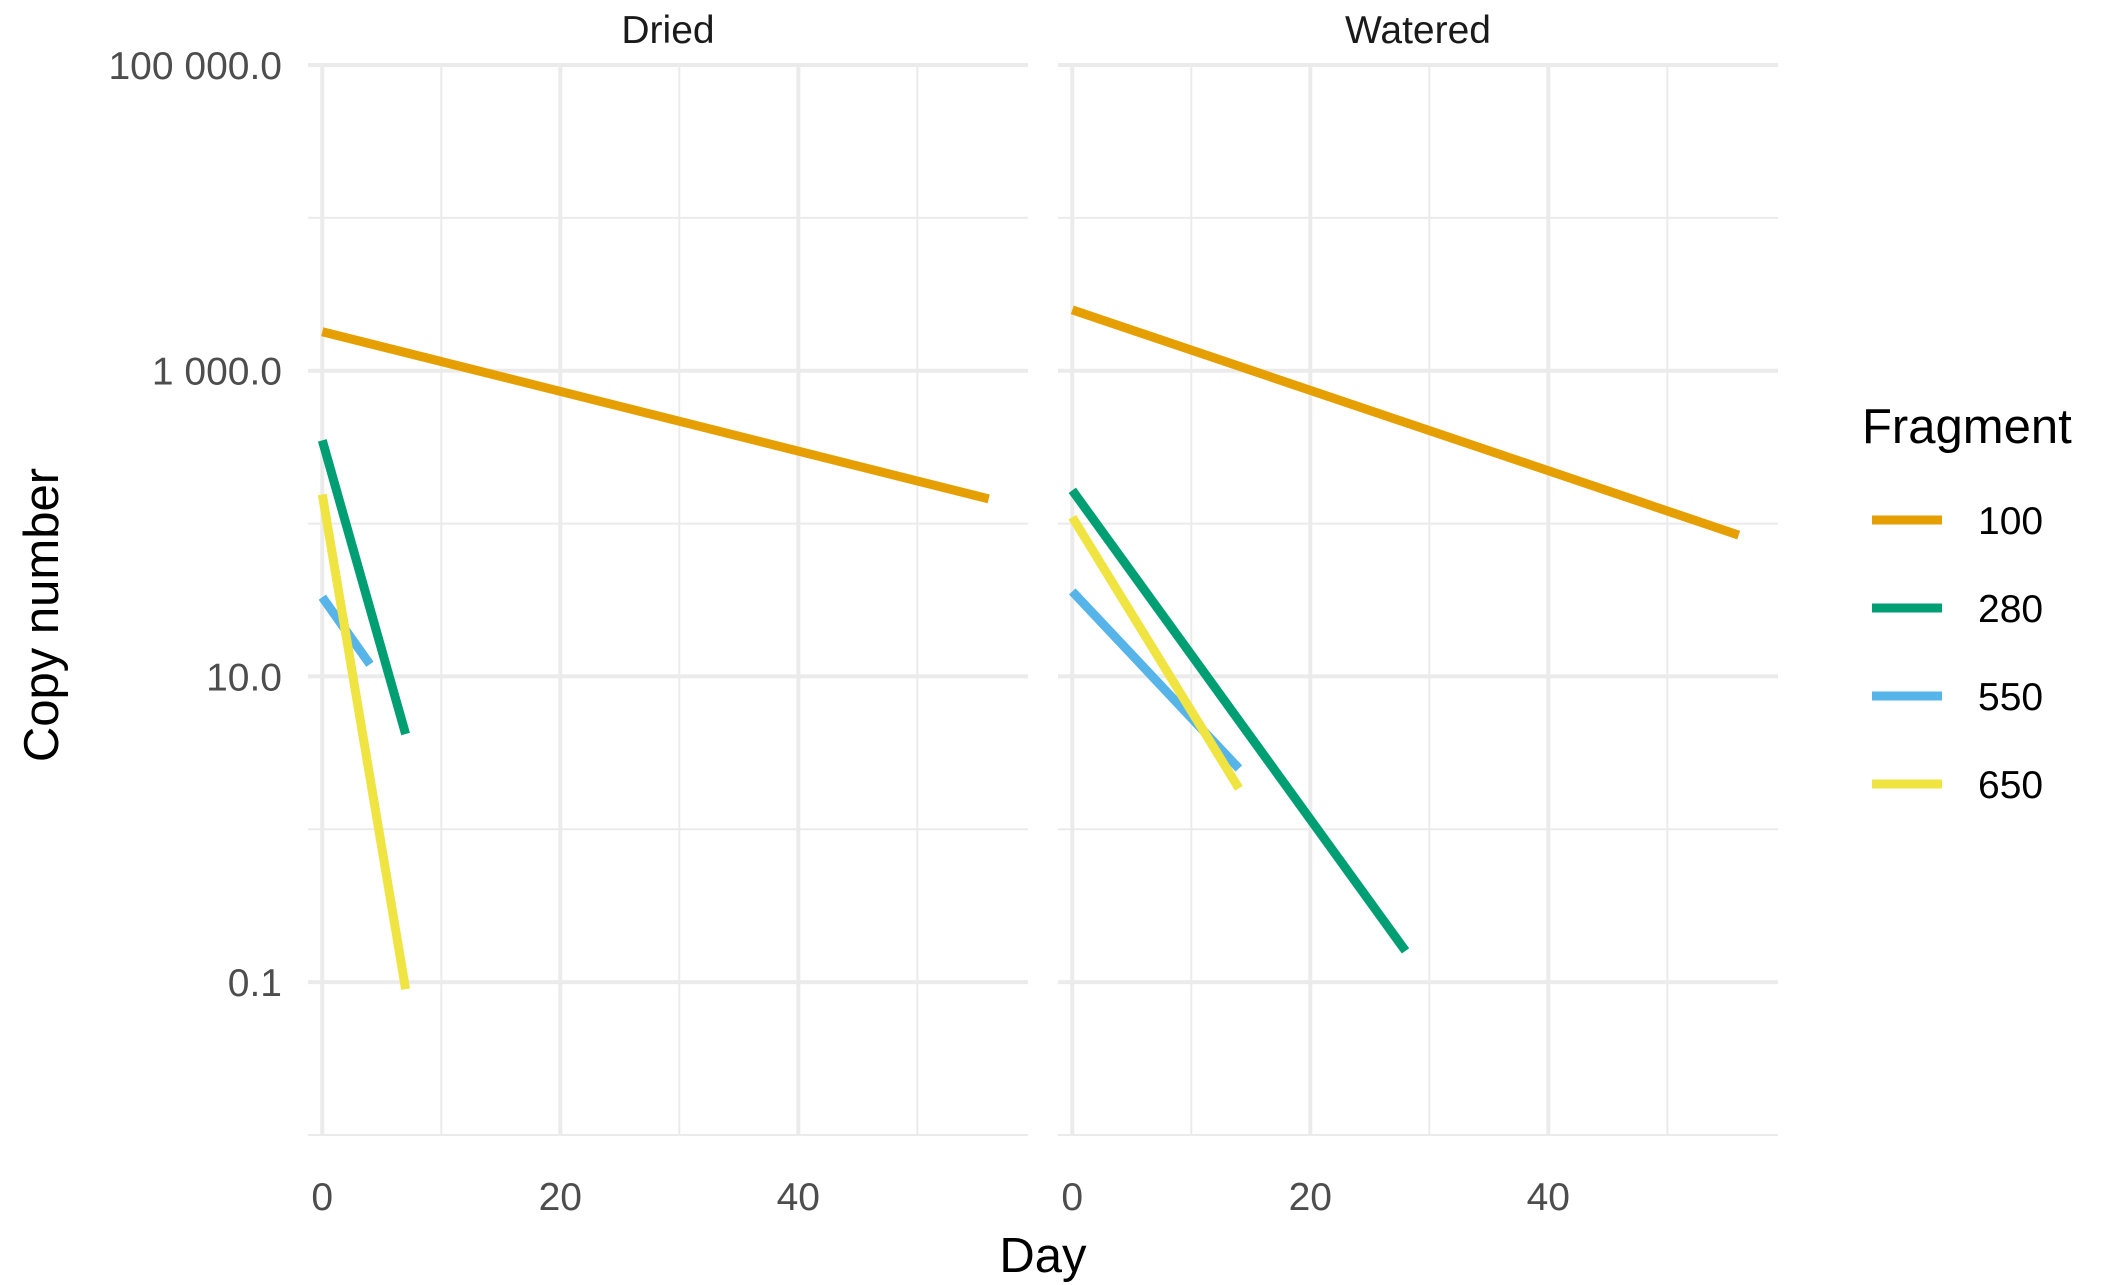 This screenshot has height=1285, width=2110. What do you see at coordinates (195, 66) in the screenshot?
I see `y-tick-label: 100 000.0` at bounding box center [195, 66].